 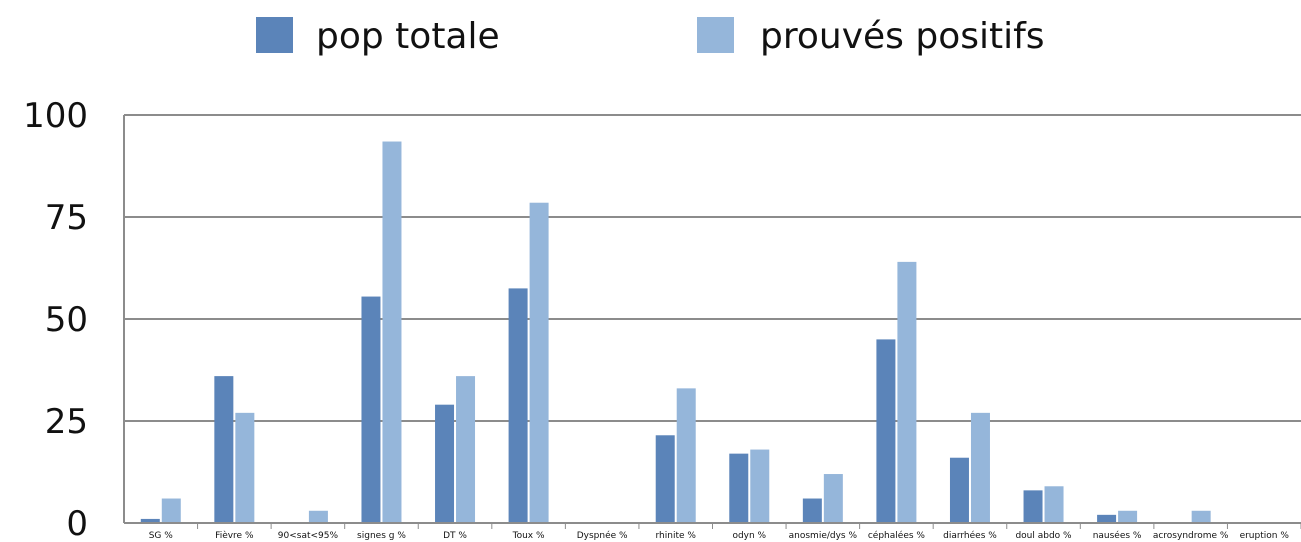 What do you see at coordinates (55, 116) in the screenshot?
I see `y-tick-label: 100` at bounding box center [55, 116].